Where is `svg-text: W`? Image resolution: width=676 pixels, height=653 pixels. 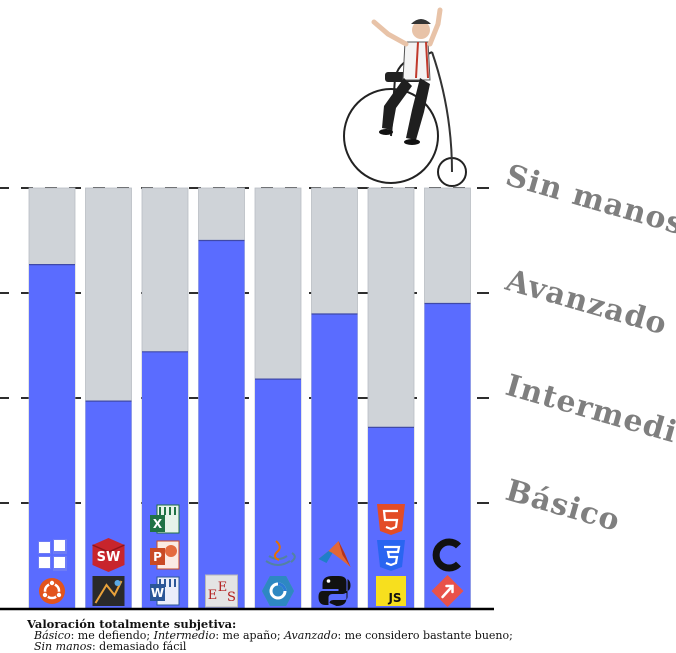
svg-text: W is located at coordinates (157, 593).